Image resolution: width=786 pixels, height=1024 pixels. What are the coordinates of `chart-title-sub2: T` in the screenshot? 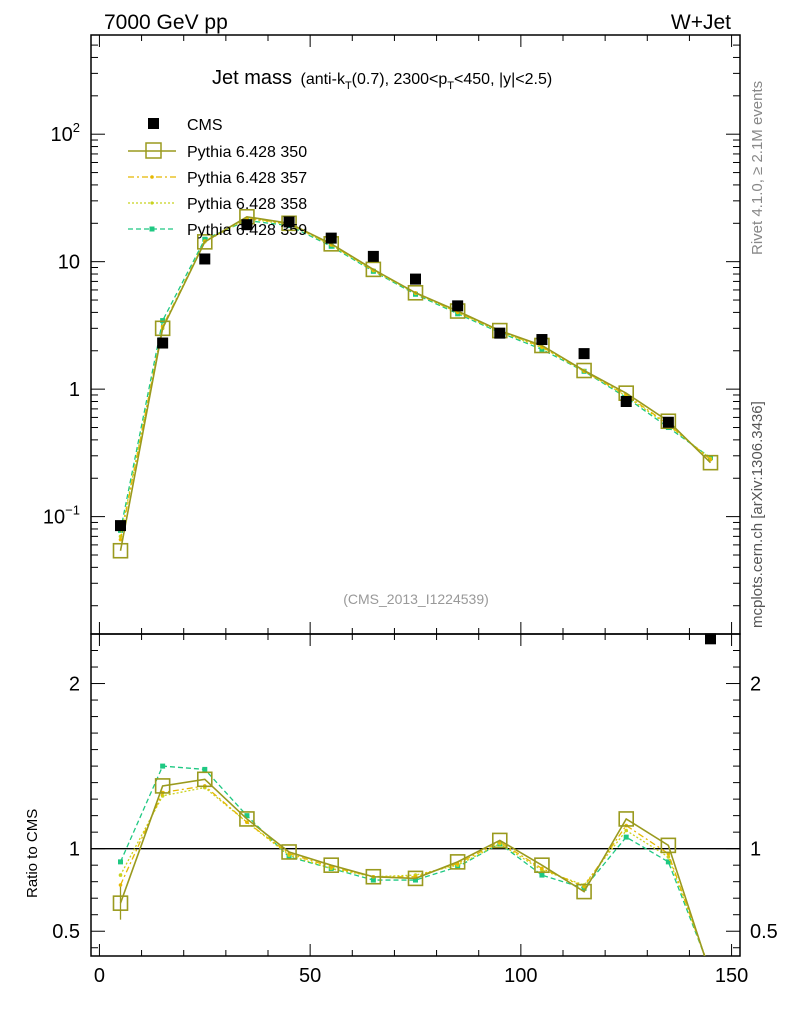 It's located at (450, 86).